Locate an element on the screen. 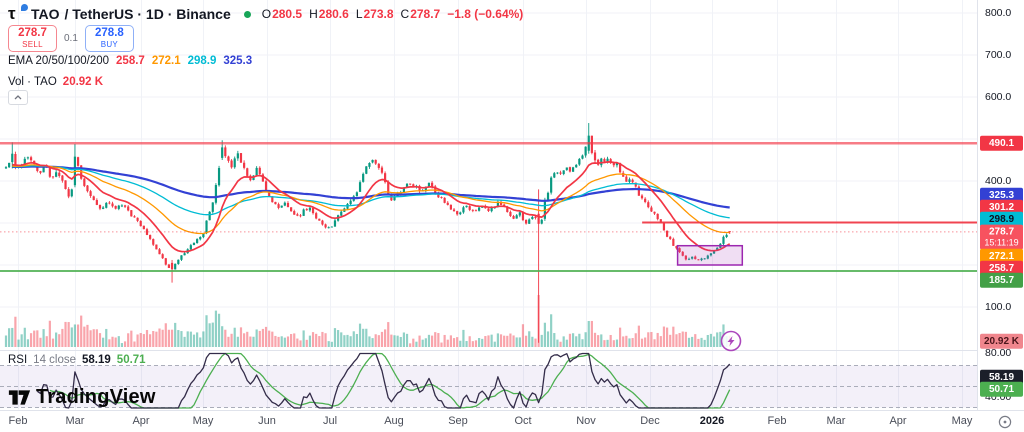 This screenshot has height=432, width=1024. price-axis-tick: 800.0 is located at coordinates (998, 13).